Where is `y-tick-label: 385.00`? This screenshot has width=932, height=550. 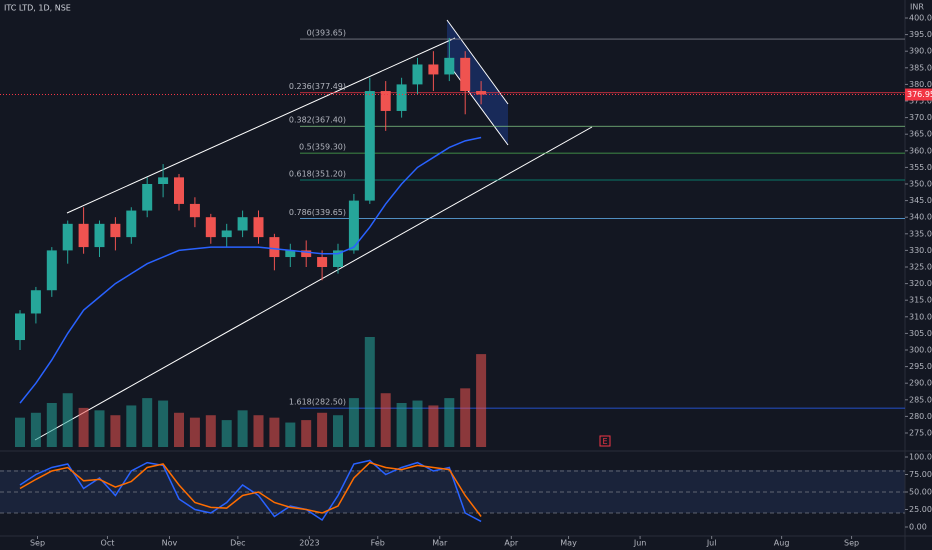
y-tick-label: 385.00 is located at coordinates (920, 67).